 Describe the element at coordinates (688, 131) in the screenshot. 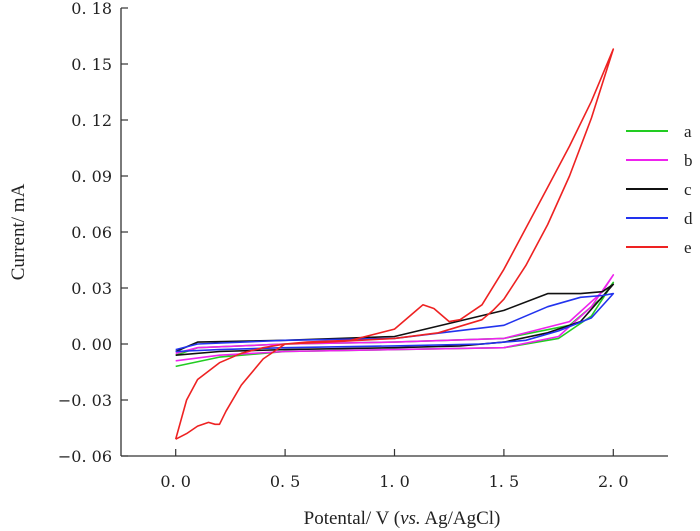

I see `legend-label-a: a` at that location.